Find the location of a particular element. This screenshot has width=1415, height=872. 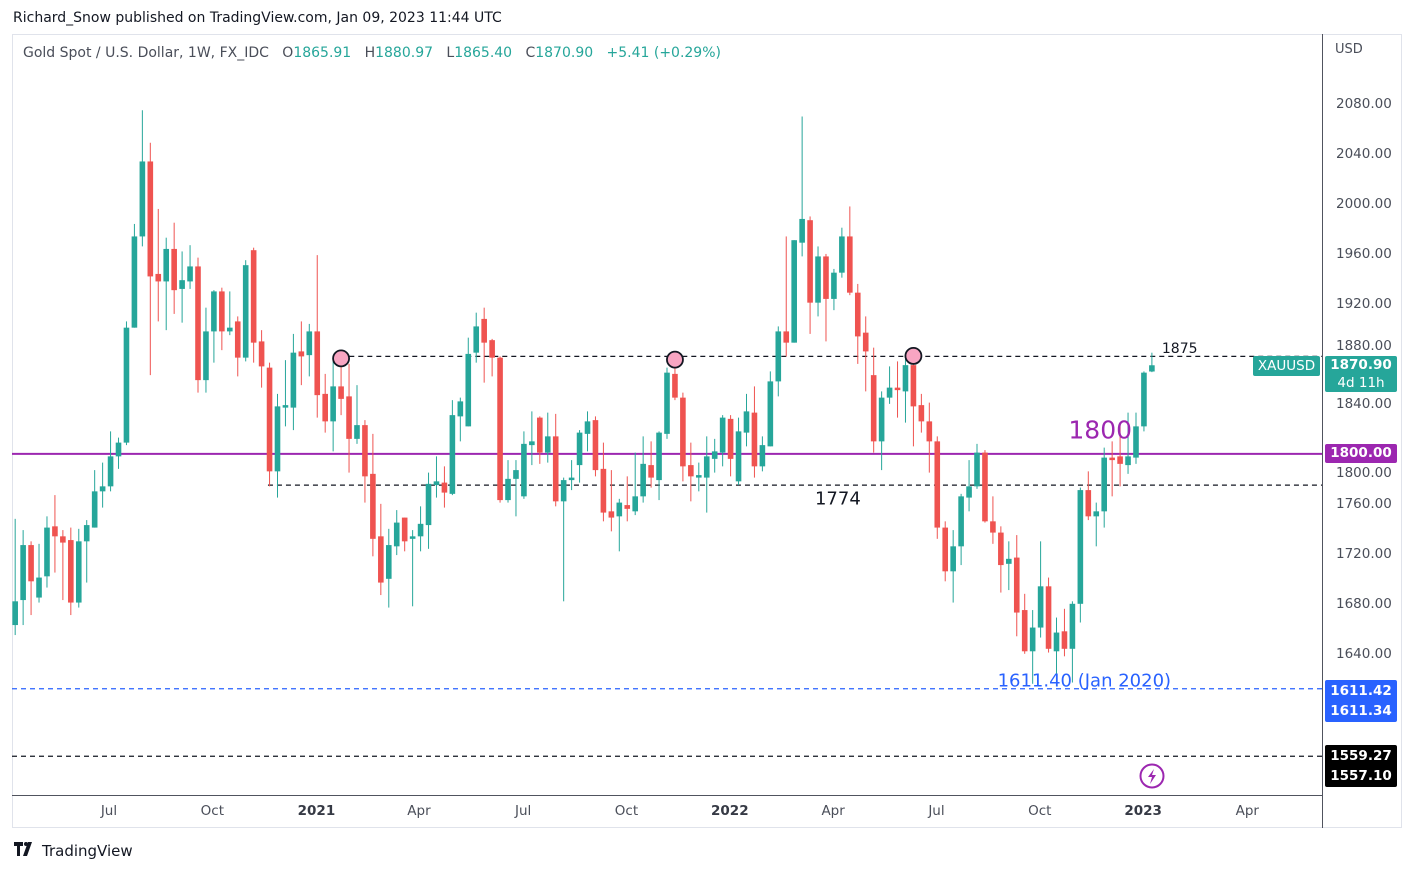

legend-title: Gold Spot / U.S. Dollar, 1W, FX_IDC is located at coordinates (146, 53).